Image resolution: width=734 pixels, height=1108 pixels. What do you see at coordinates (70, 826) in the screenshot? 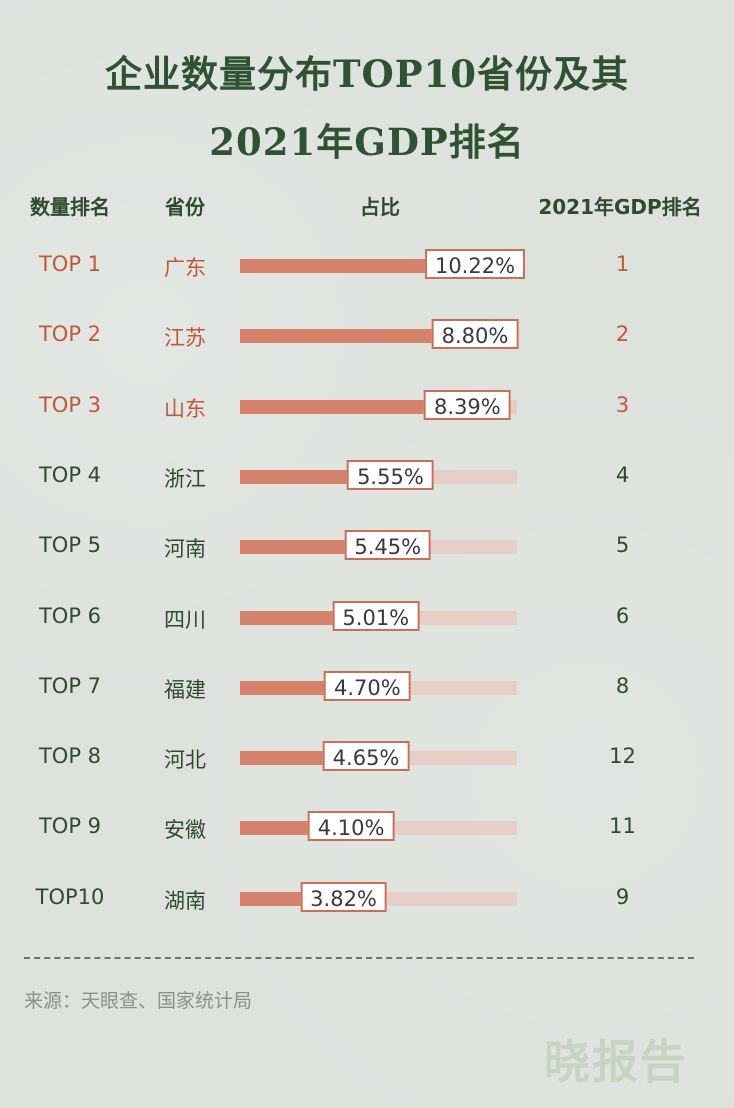
I see `rank-label: TOP 9` at bounding box center [70, 826].